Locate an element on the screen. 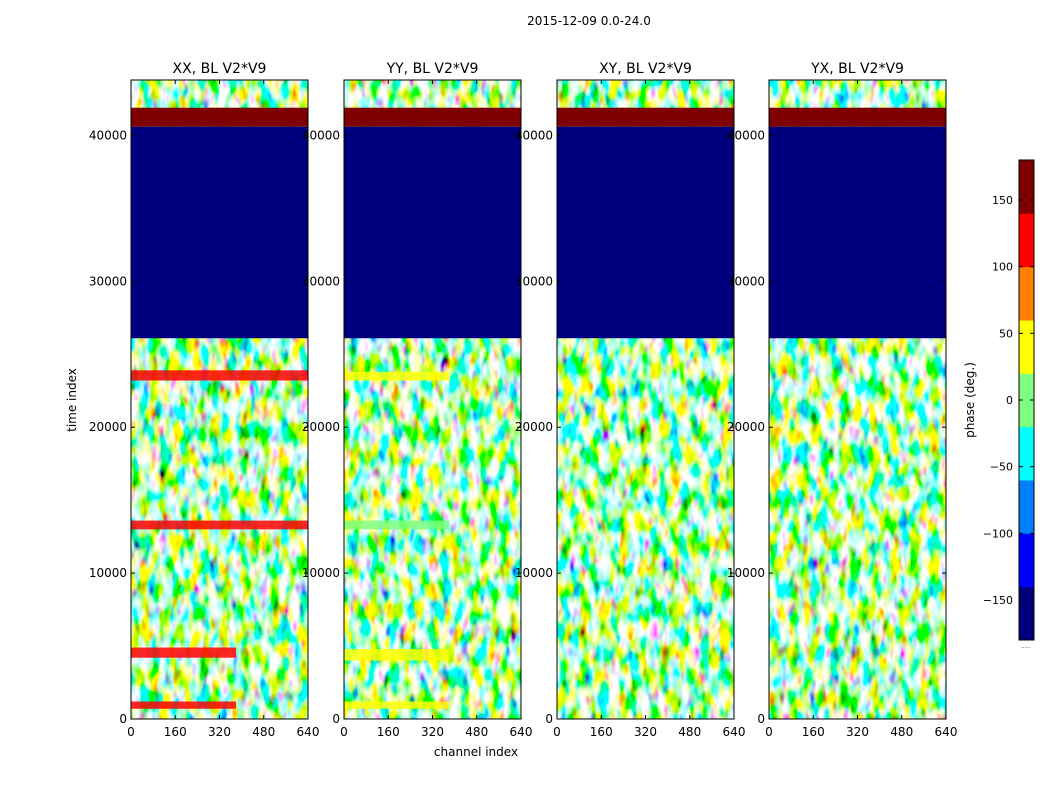 Image resolution: width=1050 pixels, height=800 pixels. colorbar: 150 100 50 0 −50 −100 −150 is located at coordinates (1009, 400).